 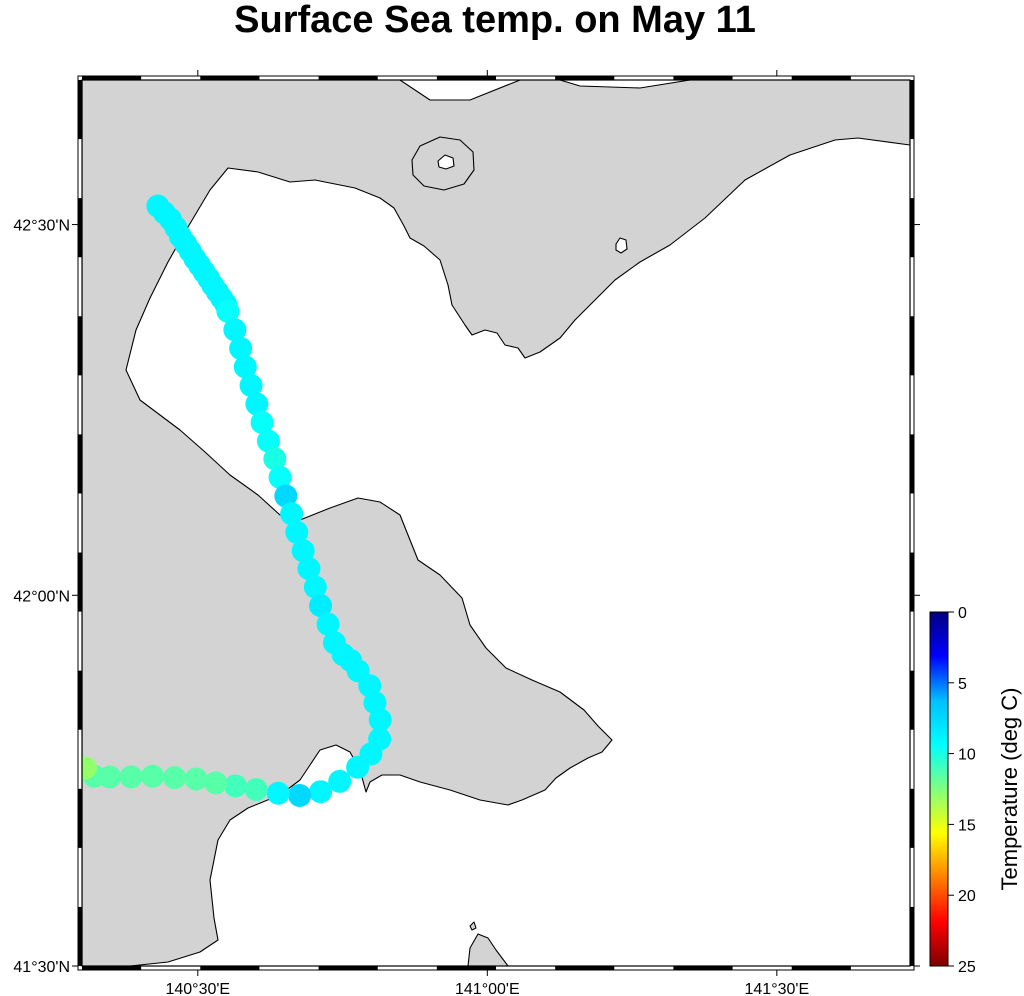 What do you see at coordinates (967, 825) in the screenshot?
I see `colorbar-tick-label: 15` at bounding box center [967, 825].